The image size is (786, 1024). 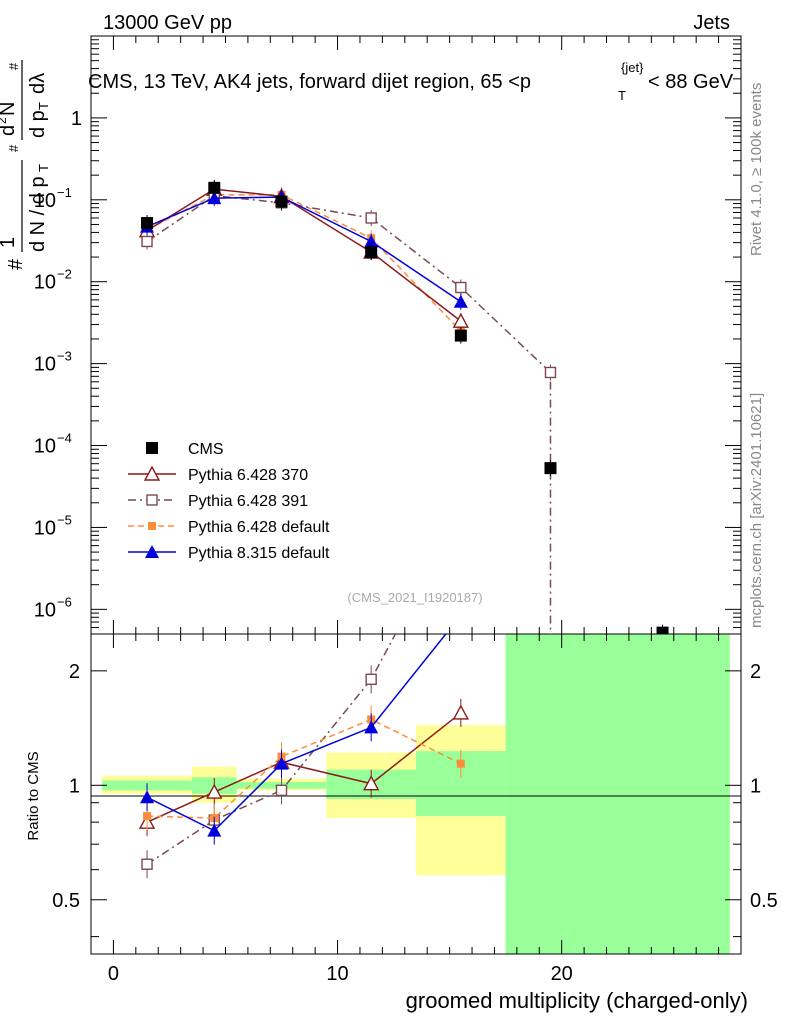 I want to click on legend-marker-pdef, so click(x=152, y=526).